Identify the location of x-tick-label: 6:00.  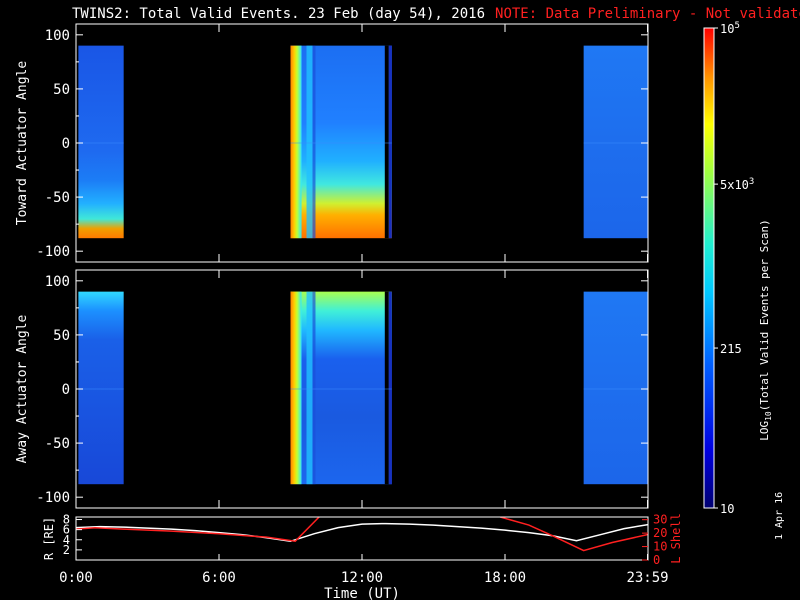
(219, 578).